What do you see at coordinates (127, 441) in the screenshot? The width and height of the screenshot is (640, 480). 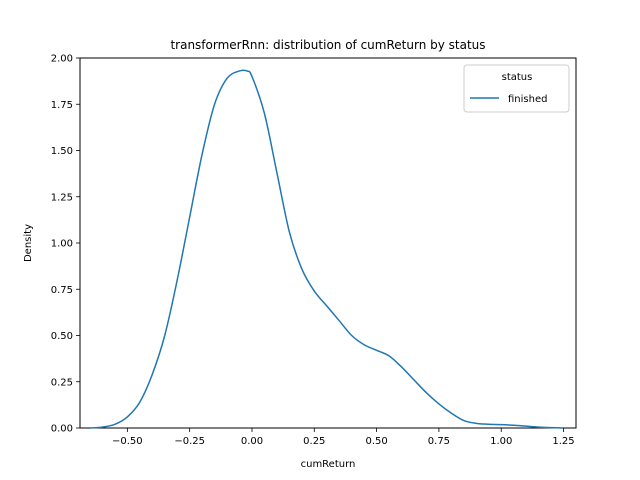 I see `x-tick-label: −0.50` at bounding box center [127, 441].